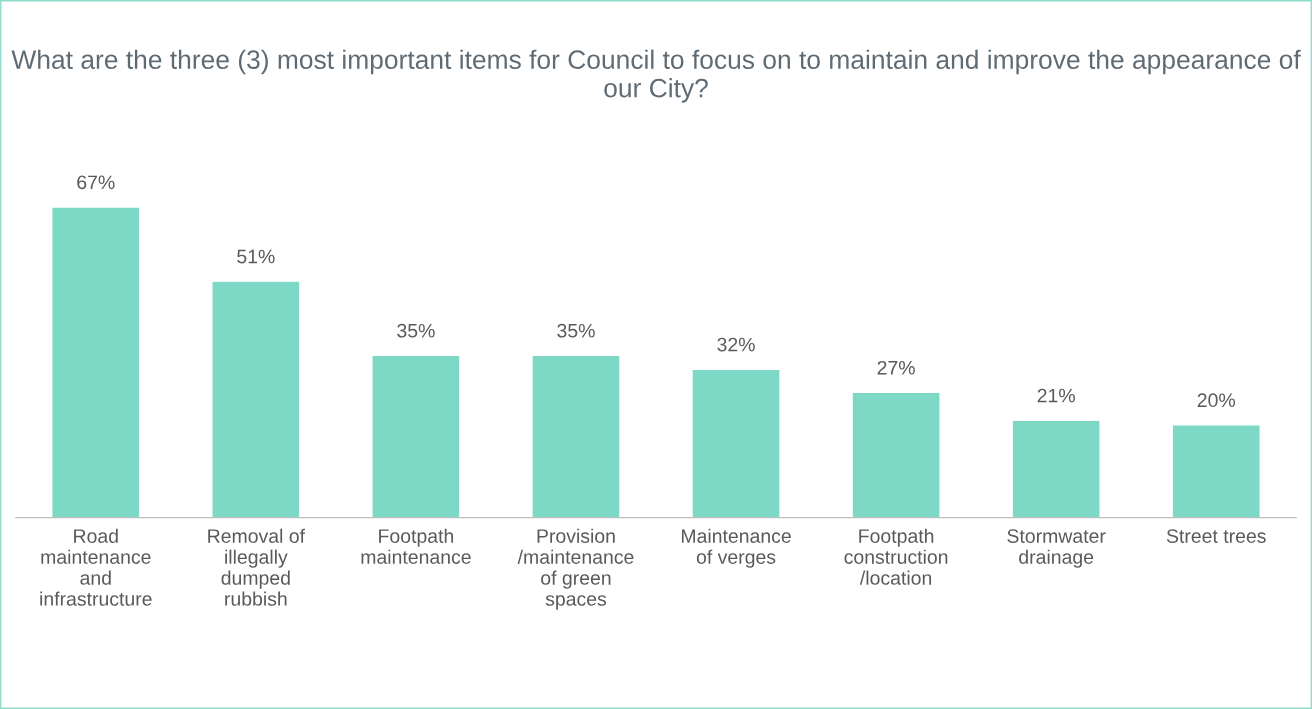 The width and height of the screenshot is (1312, 709). I want to click on chart-title: What are the three (3) most important items for Council to focus on to maintain and improve the appearance of our City?, so click(656, 76).